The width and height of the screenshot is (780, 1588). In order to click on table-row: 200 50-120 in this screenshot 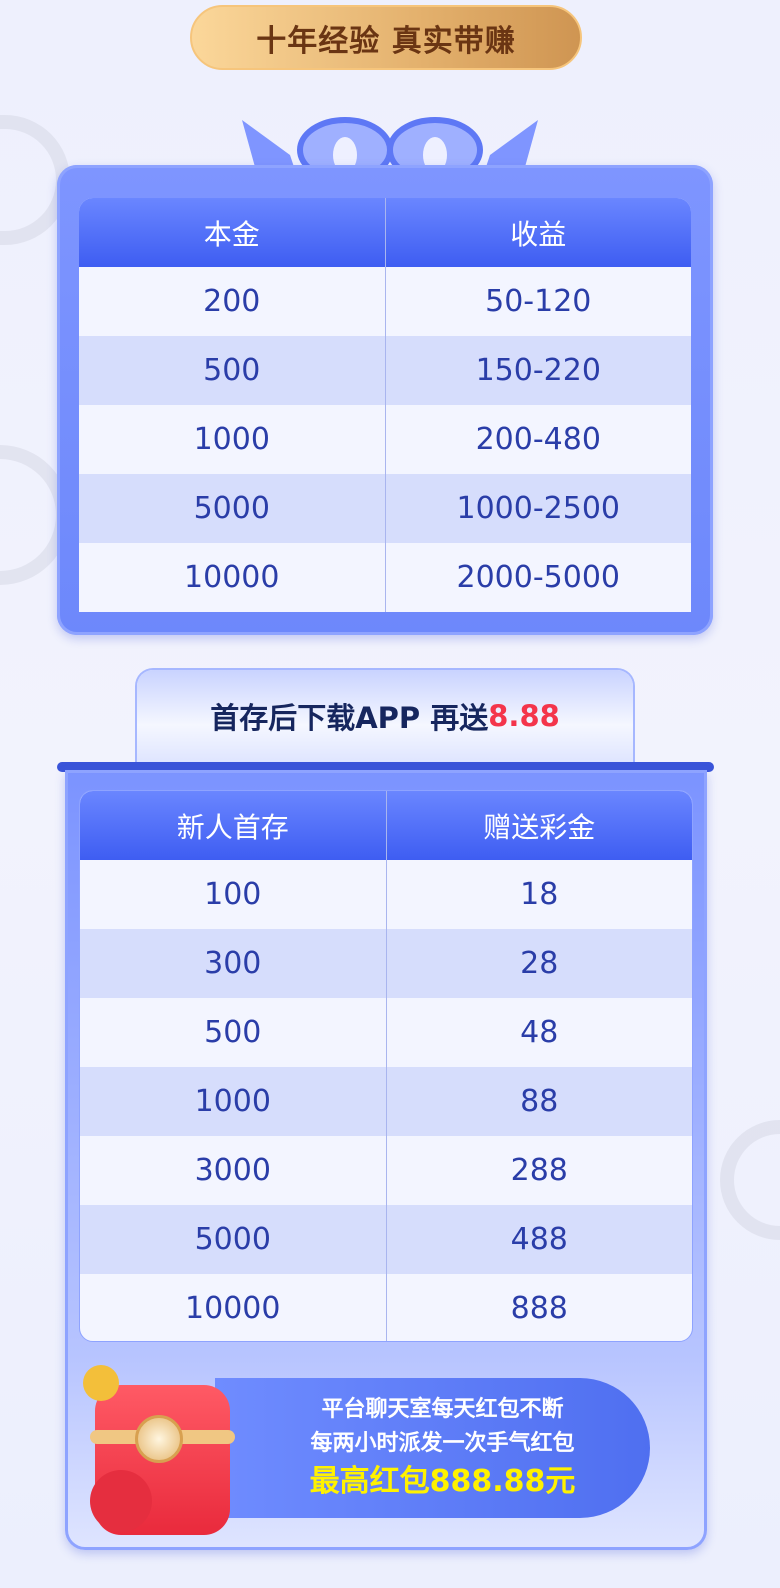, I will do `click(385, 301)`.